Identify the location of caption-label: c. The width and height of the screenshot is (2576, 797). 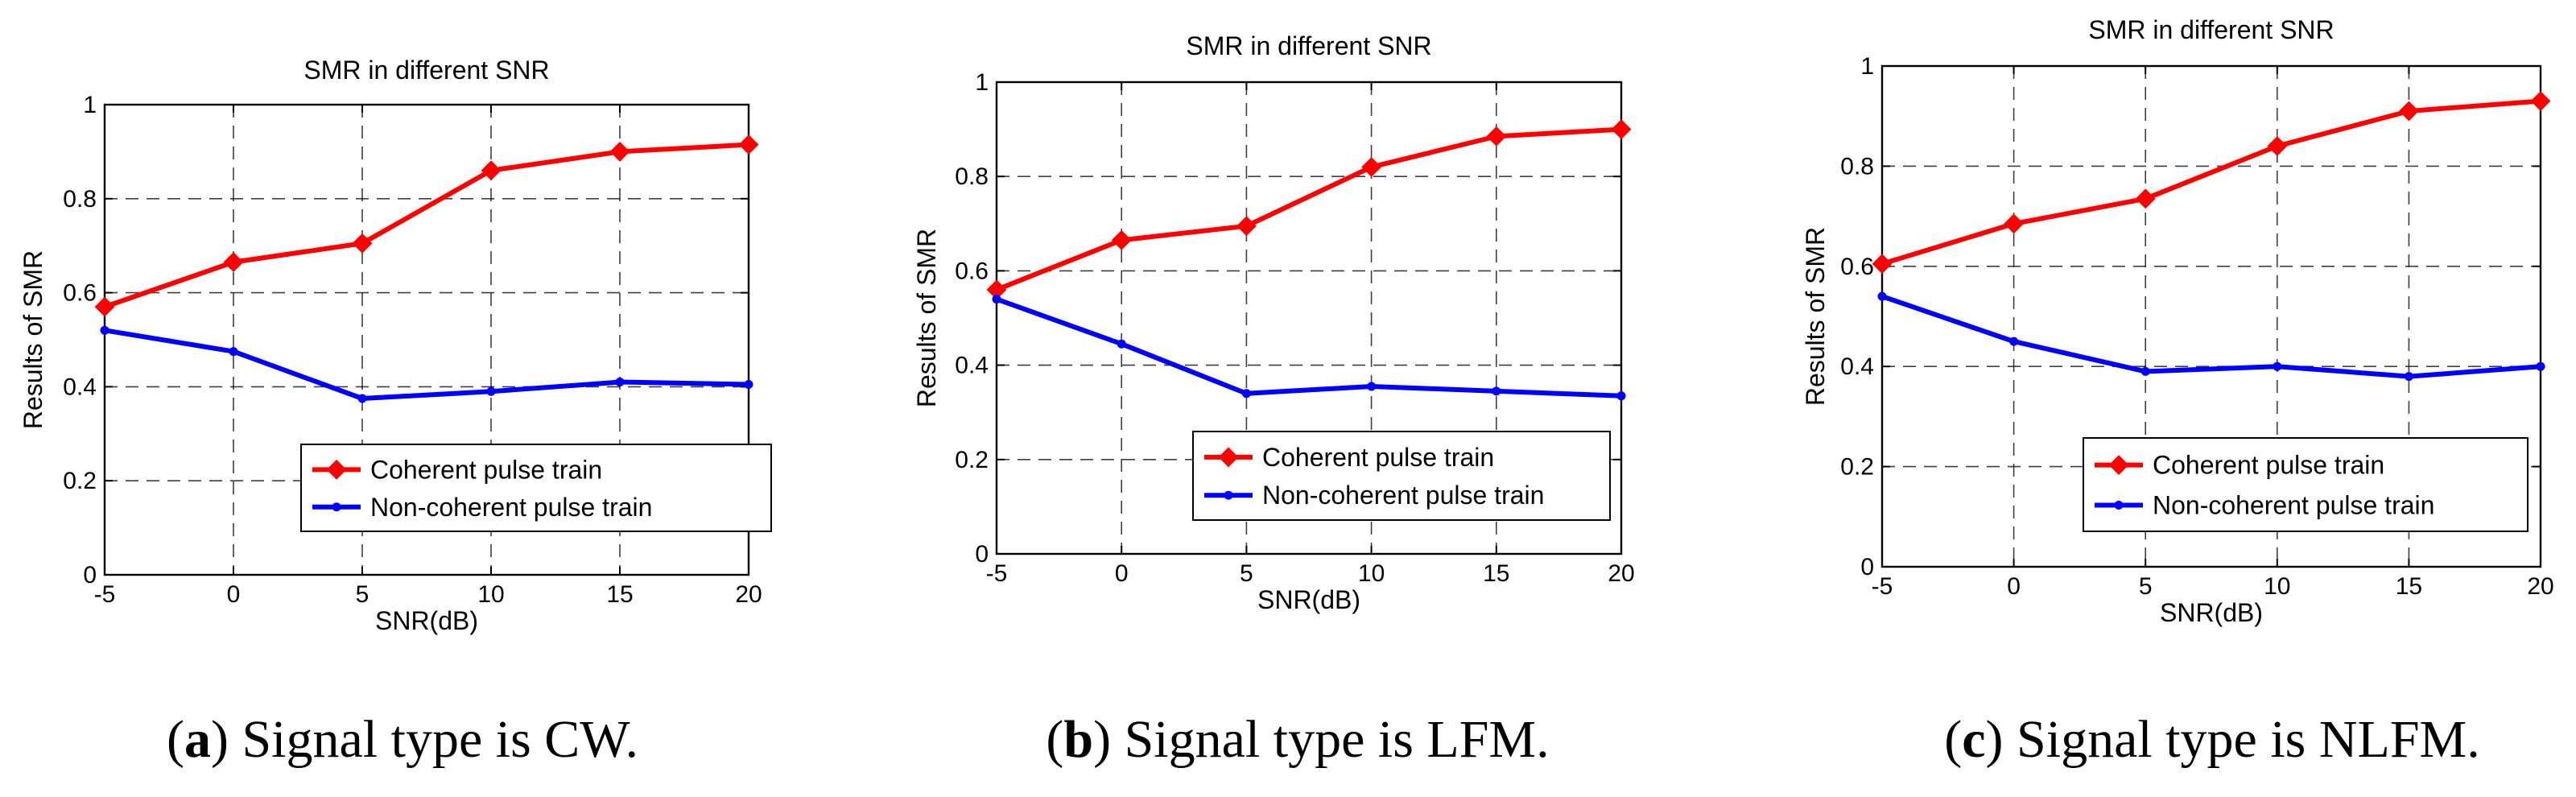
(1973, 739).